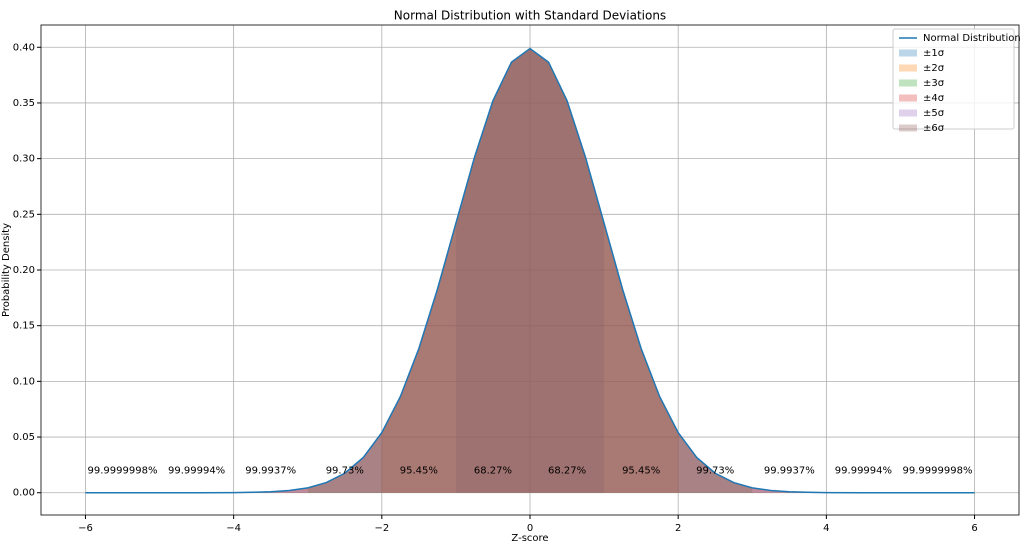  I want to click on legend-label: ±6σ, so click(934, 128).